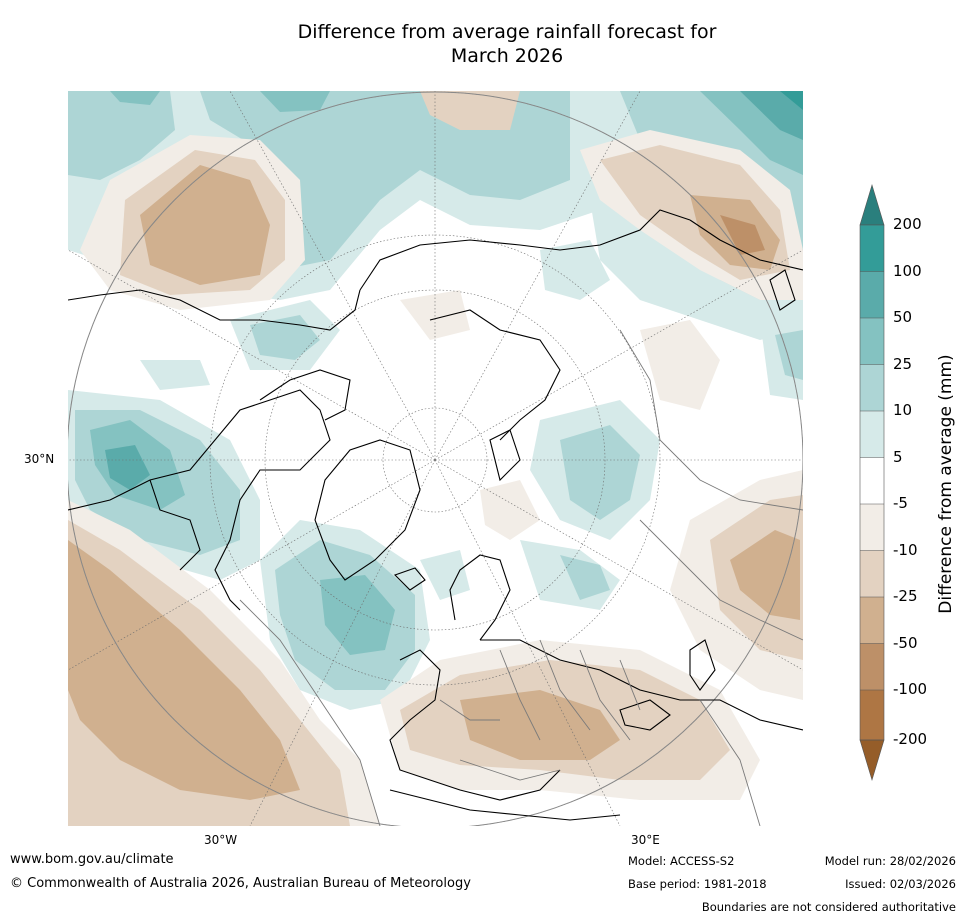 Image resolution: width=965 pixels, height=919 pixels. What do you see at coordinates (872, 666) in the screenshot?
I see `colorbar-band-m50-m100` at bounding box center [872, 666].